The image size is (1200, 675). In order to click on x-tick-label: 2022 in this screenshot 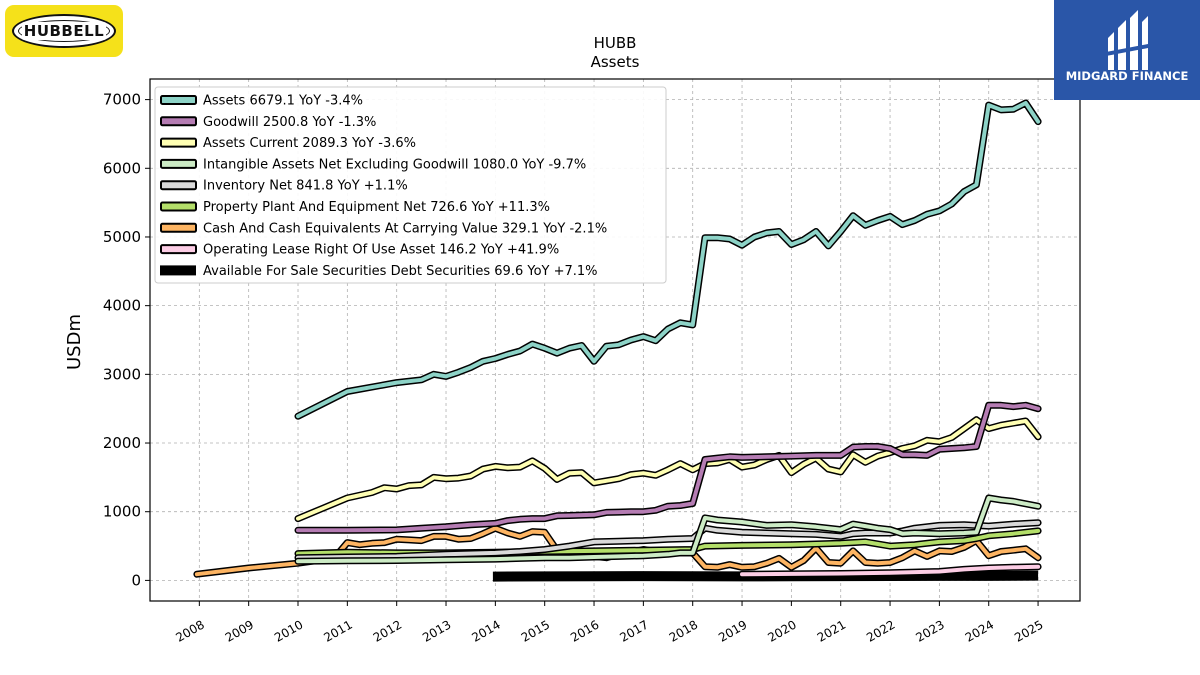, I will do `click(880, 630)`.